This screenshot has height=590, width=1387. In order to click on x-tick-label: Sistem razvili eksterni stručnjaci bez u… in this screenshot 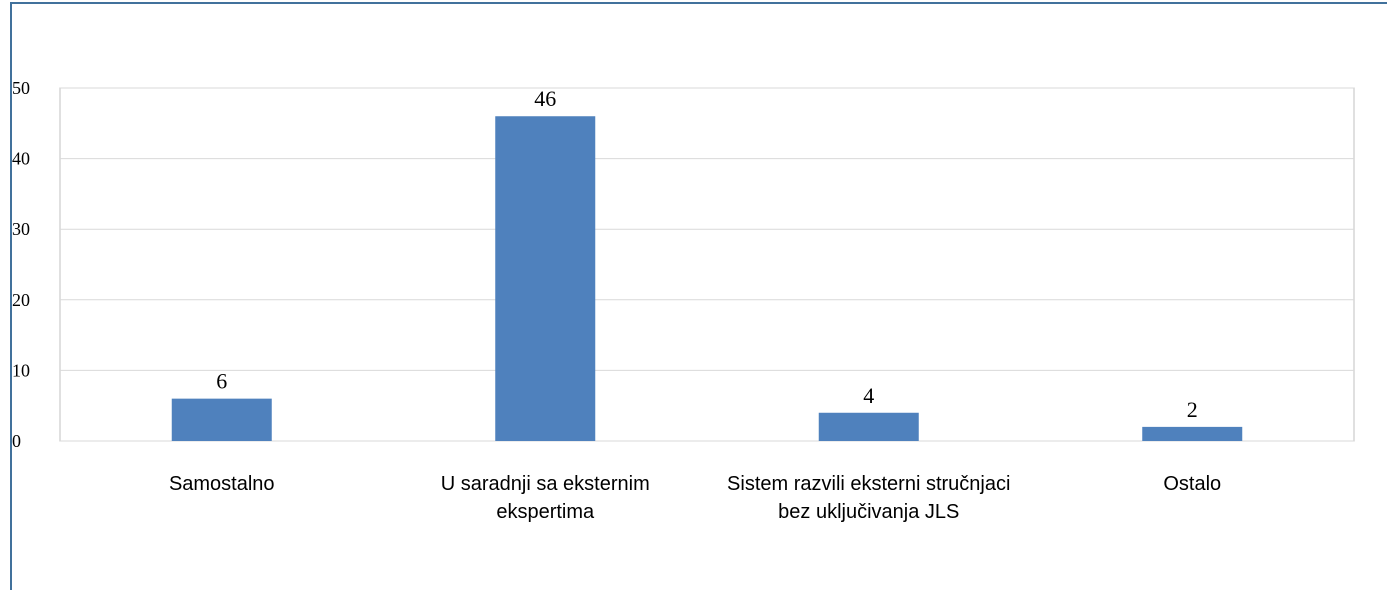, I will do `click(869, 498)`.